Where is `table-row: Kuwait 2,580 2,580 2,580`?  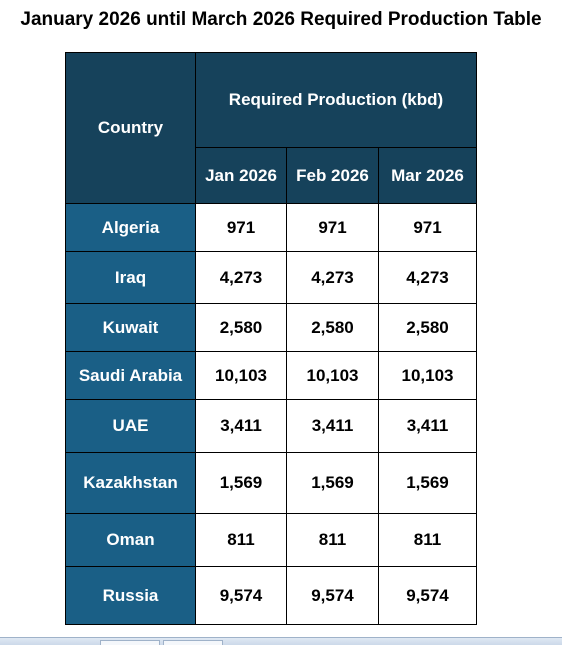 table-row: Kuwait 2,580 2,580 2,580 is located at coordinates (271, 327).